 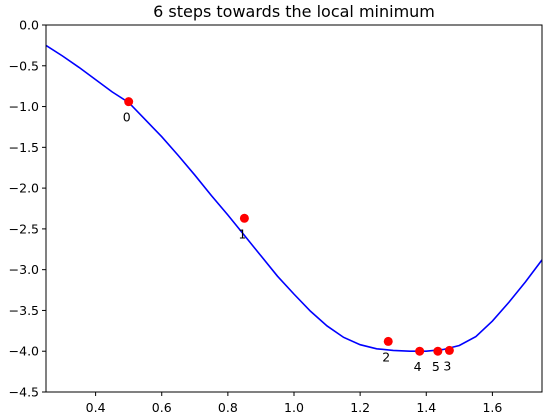 What do you see at coordinates (24, 188) in the screenshot?
I see `y-tick-label: −2.0` at bounding box center [24, 188].